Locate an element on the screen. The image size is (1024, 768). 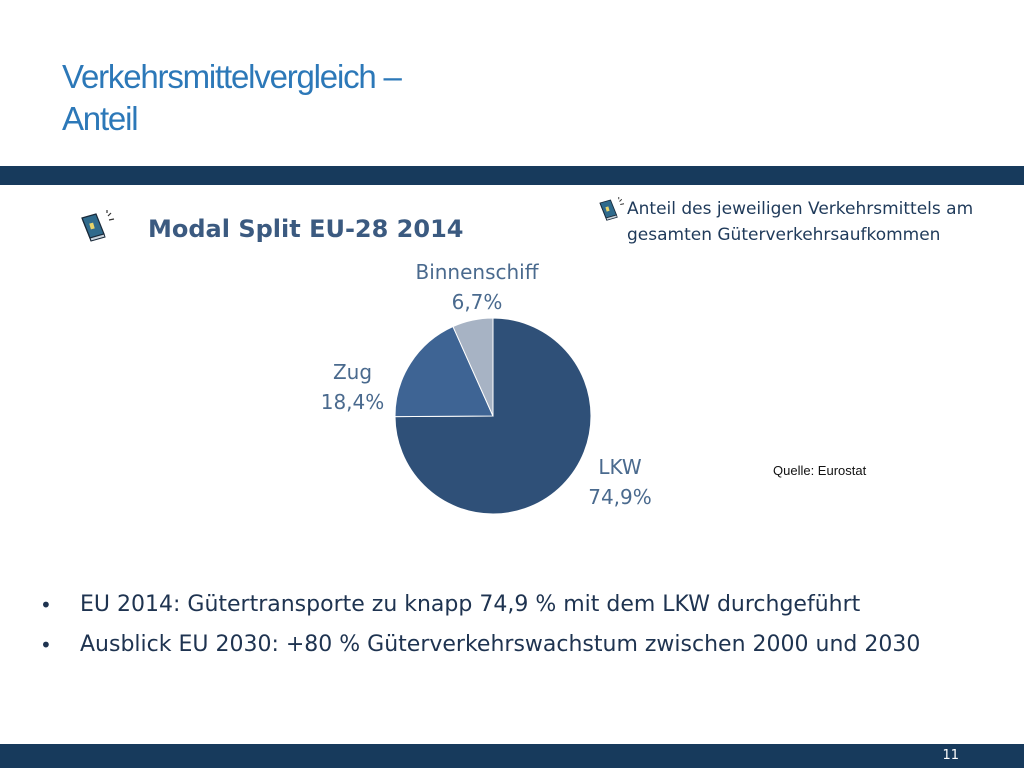
slide-title-line1: Verkehrsmittelvergleich – is located at coordinates (232, 76).